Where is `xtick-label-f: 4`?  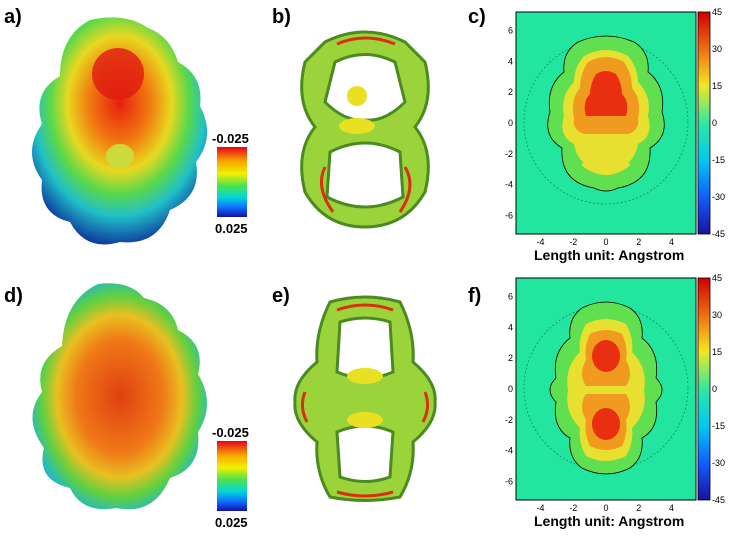
xtick-label-f: 4 is located at coordinates (671, 508).